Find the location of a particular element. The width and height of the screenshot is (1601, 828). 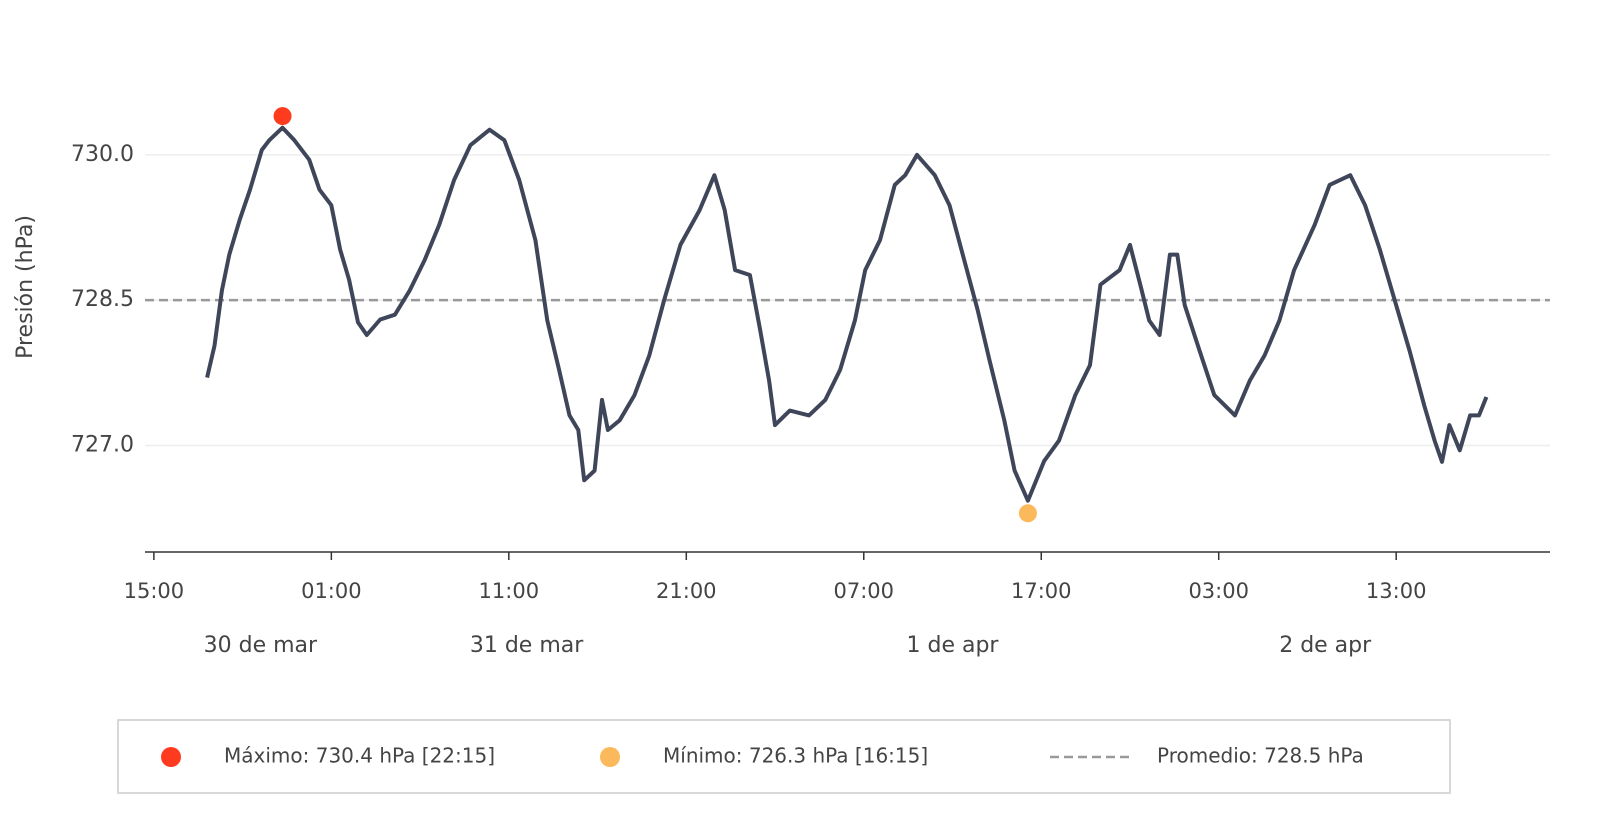

date-label: 1 de apr is located at coordinates (953, 645).